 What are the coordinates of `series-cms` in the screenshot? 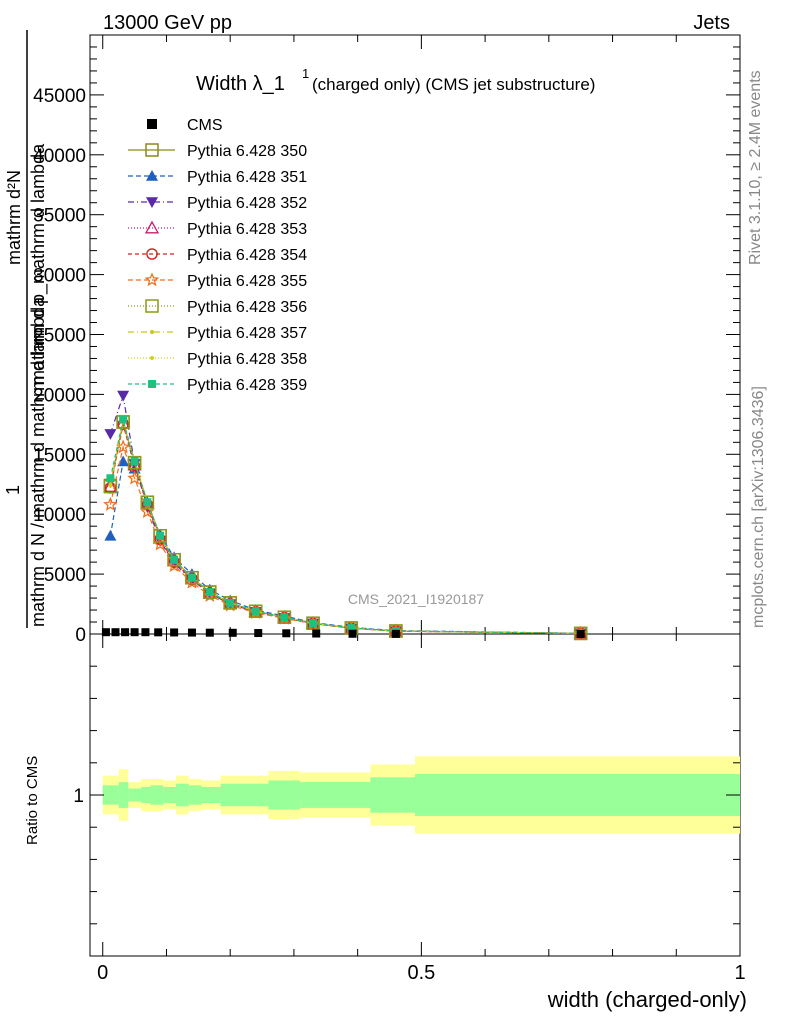 It's located at (343, 633).